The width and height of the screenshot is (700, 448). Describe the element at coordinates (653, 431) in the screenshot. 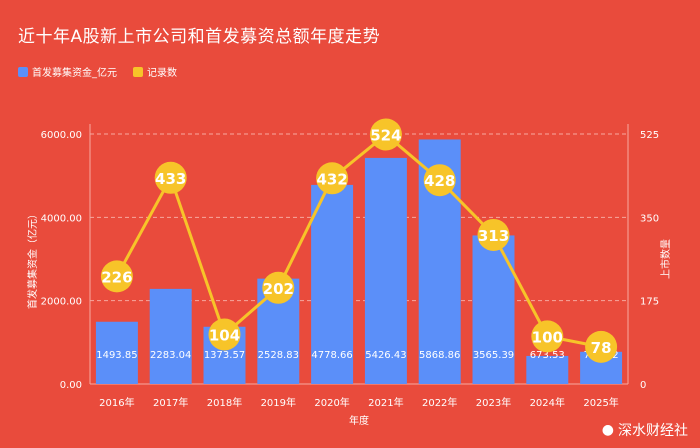

I see `watermark-text: 深水财经社` at that location.